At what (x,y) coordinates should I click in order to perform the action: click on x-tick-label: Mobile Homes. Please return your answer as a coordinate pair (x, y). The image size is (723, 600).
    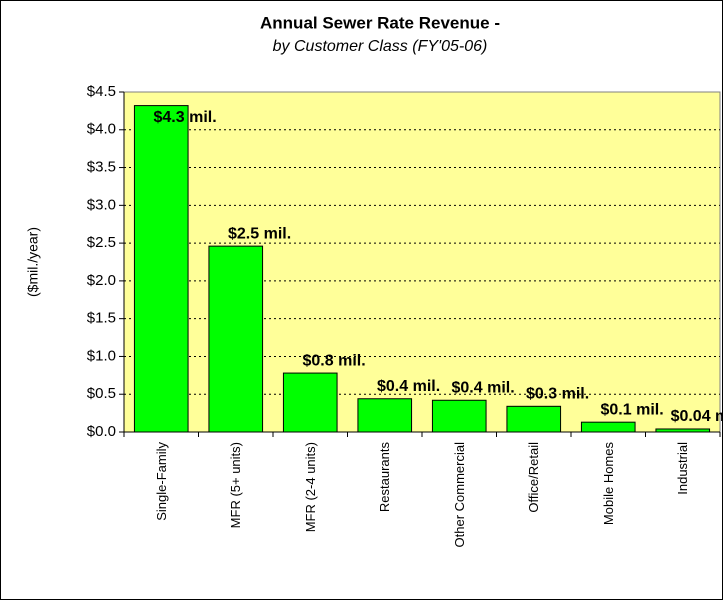
    Looking at the image, I should click on (608, 484).